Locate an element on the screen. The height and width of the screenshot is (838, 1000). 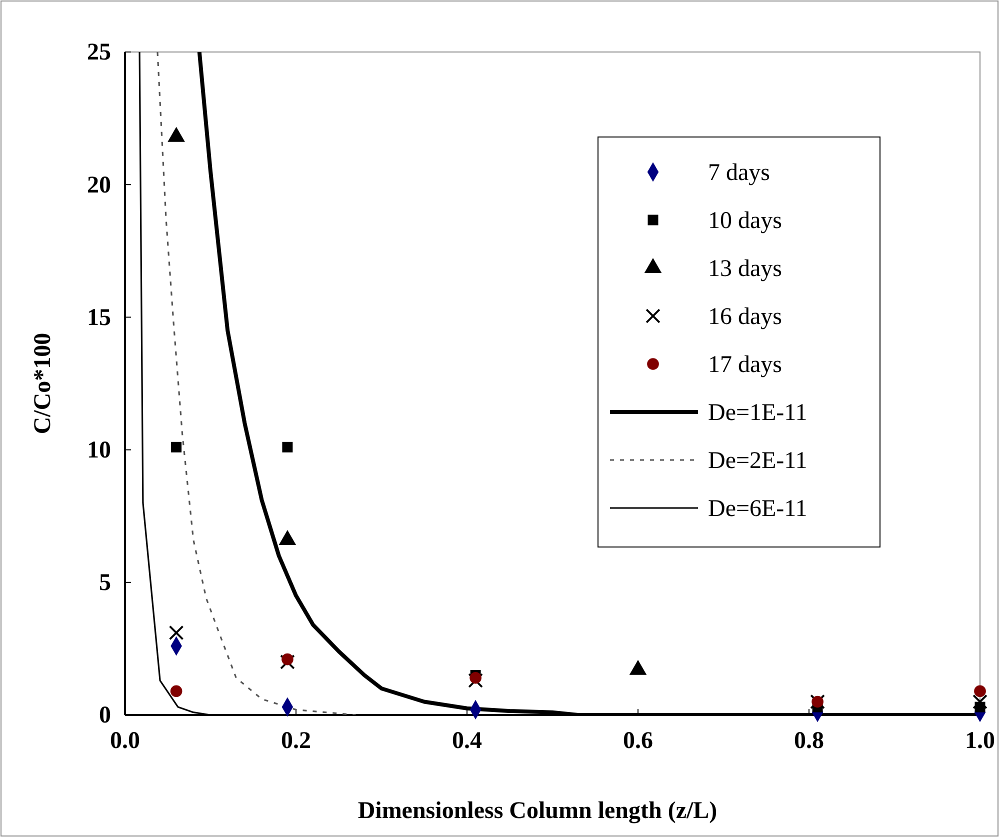
x-tick-label: 0.6 is located at coordinates (638, 741).